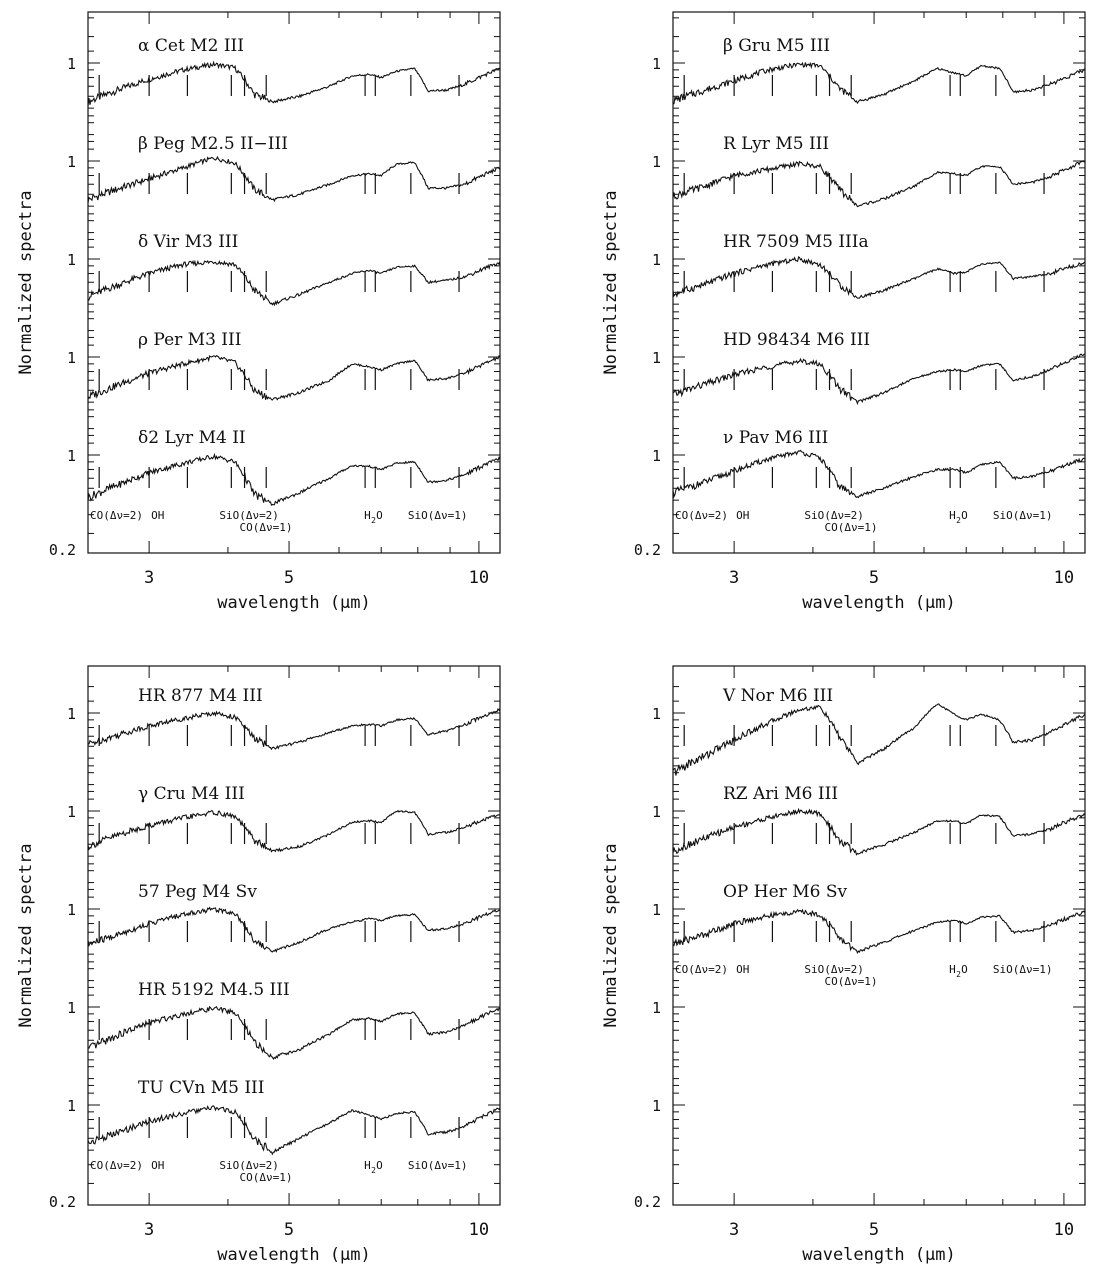 This screenshot has width=1100, height=1270. I want to click on annotation-h2o-o: O, so click(379, 515).